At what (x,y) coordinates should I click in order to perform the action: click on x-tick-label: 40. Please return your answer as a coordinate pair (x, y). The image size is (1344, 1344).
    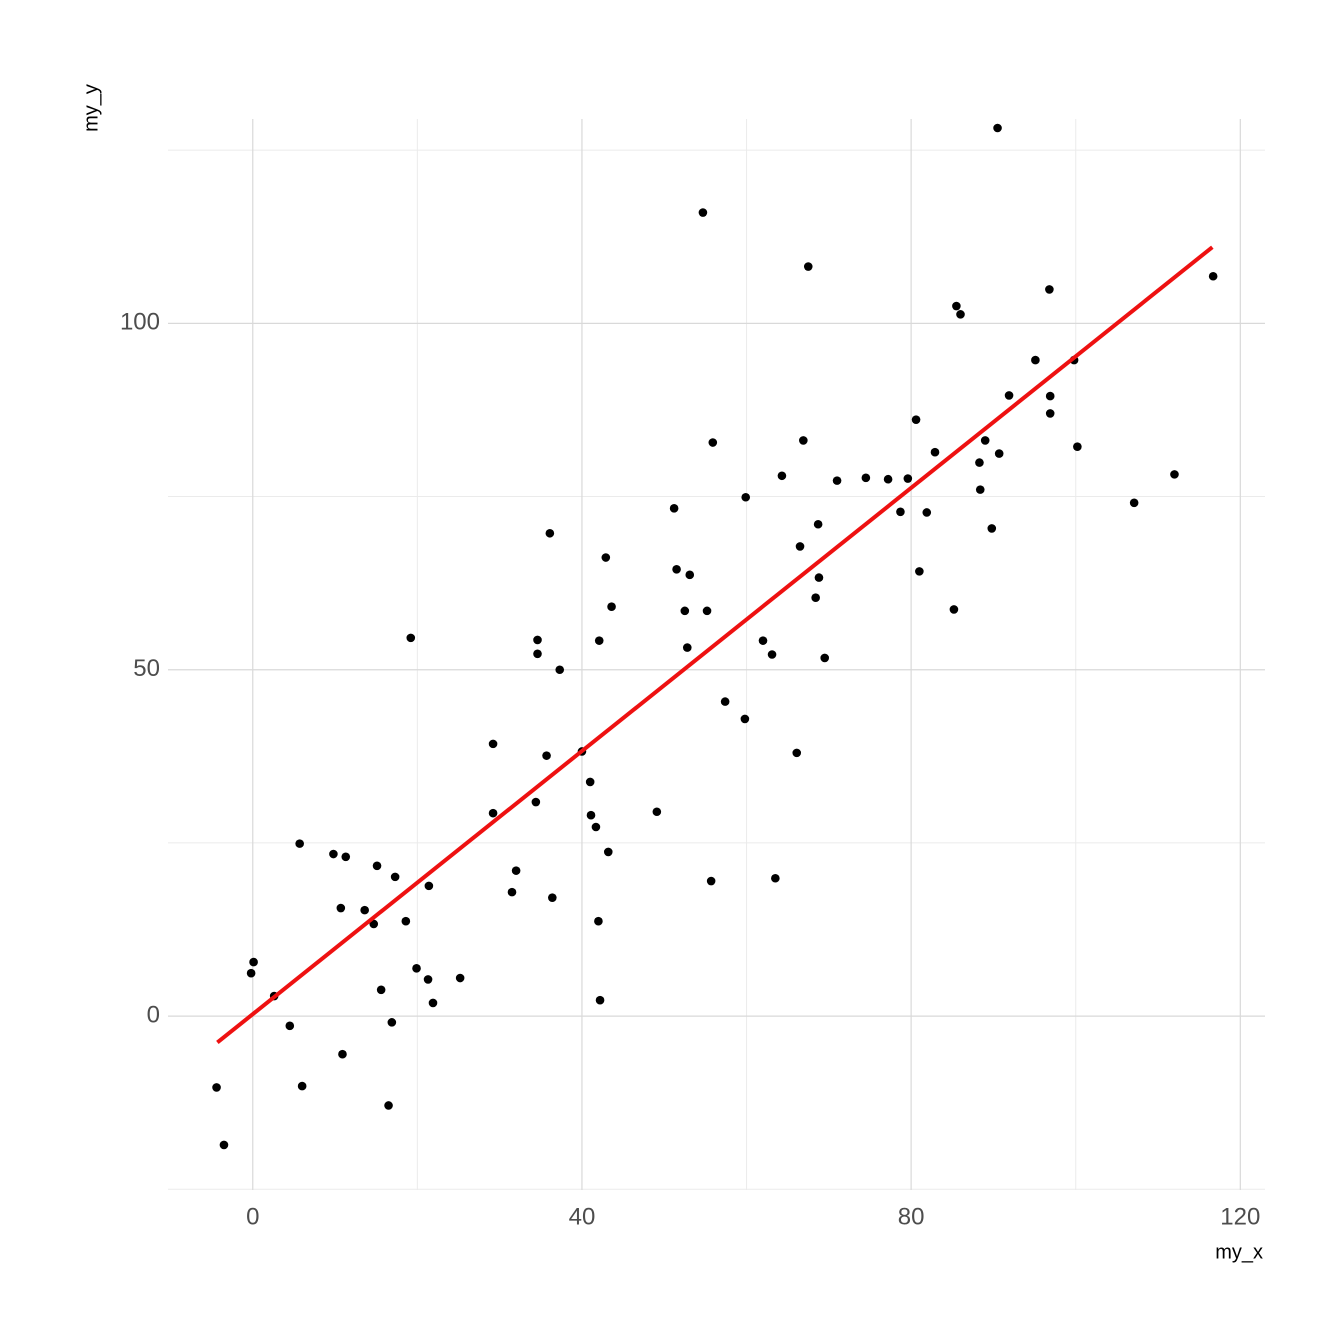
    Looking at the image, I should click on (582, 1216).